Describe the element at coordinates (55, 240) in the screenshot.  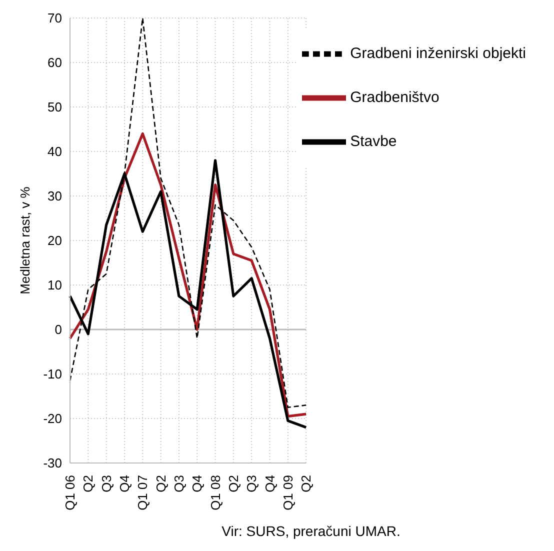
I see `y-tick-label: 20` at that location.